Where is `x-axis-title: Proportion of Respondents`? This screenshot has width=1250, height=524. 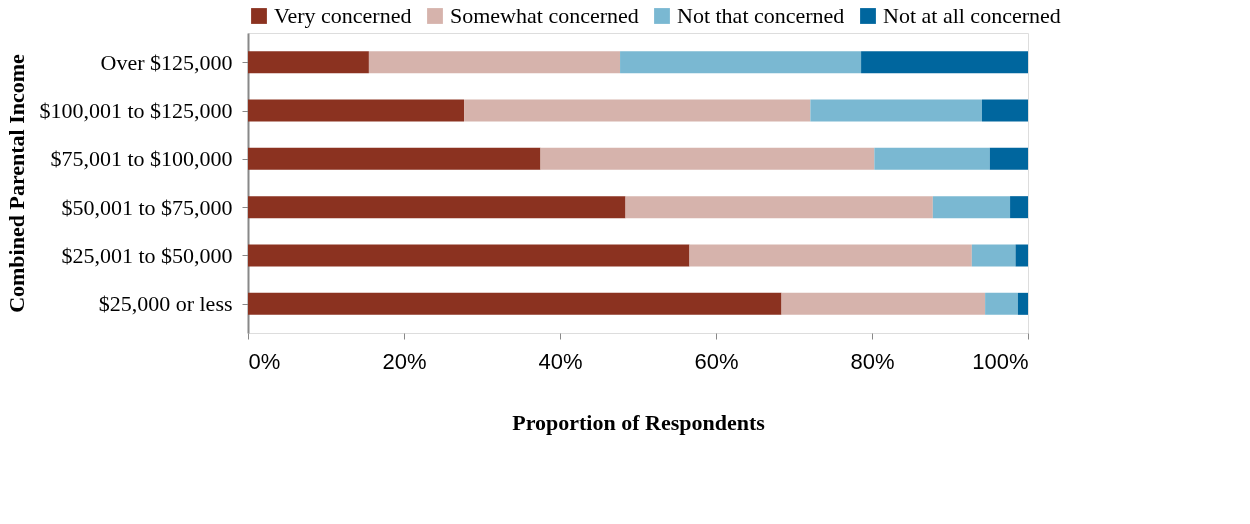 x-axis-title: Proportion of Respondents is located at coordinates (639, 422).